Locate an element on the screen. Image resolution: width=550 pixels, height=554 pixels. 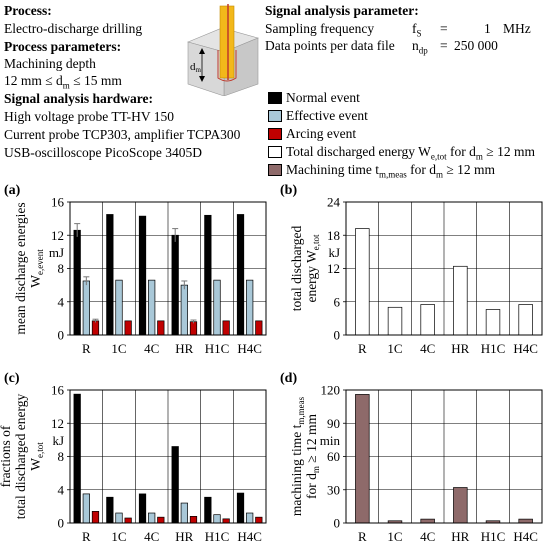
sampling-label: Sampling frequency is located at coordinates (320, 28).